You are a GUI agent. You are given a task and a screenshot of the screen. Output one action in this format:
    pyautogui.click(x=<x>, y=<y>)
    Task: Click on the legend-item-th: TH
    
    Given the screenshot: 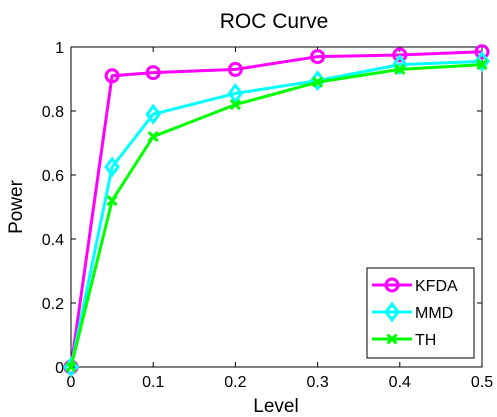 What is the action you would take?
    pyautogui.click(x=404, y=340)
    